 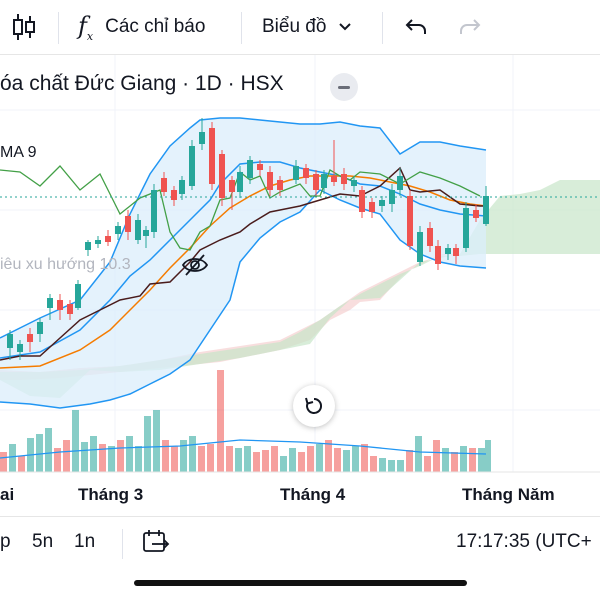 I want to click on rotate-icon, so click(x=314, y=405).